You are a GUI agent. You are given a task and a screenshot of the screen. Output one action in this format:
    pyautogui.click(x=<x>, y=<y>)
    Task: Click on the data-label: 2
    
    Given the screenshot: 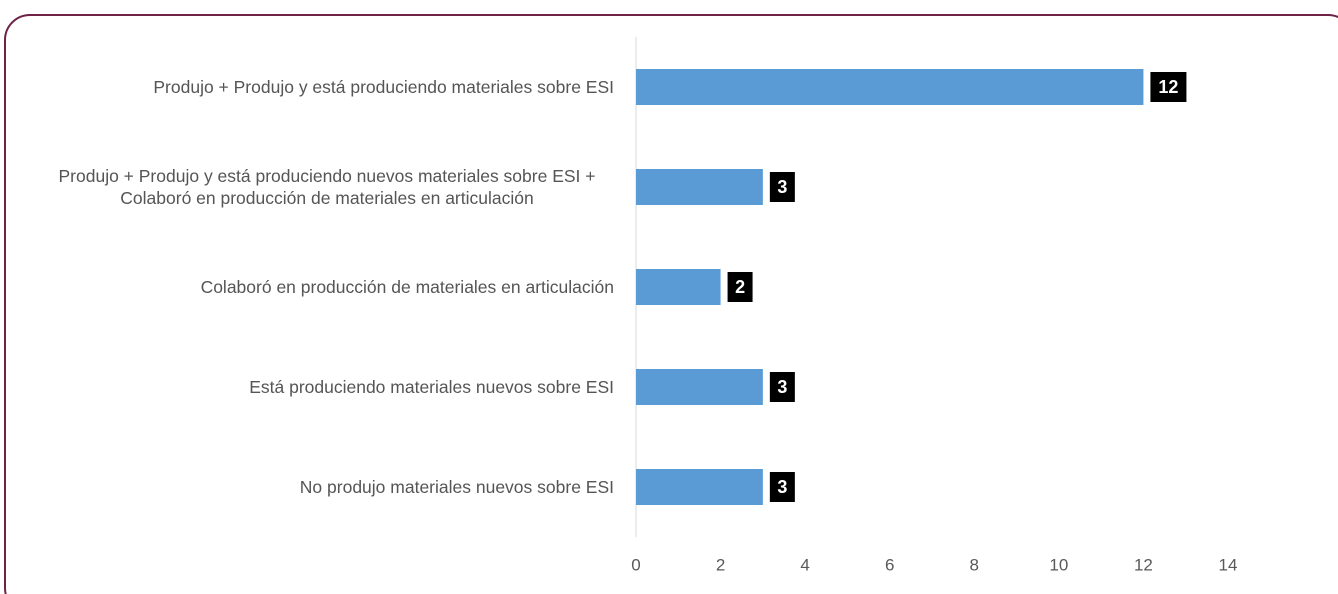 What is the action you would take?
    pyautogui.click(x=740, y=287)
    